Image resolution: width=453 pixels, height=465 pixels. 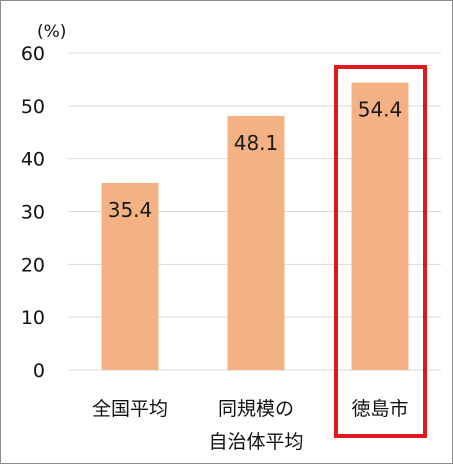 I want to click on data-label: 54.4, so click(x=380, y=110).